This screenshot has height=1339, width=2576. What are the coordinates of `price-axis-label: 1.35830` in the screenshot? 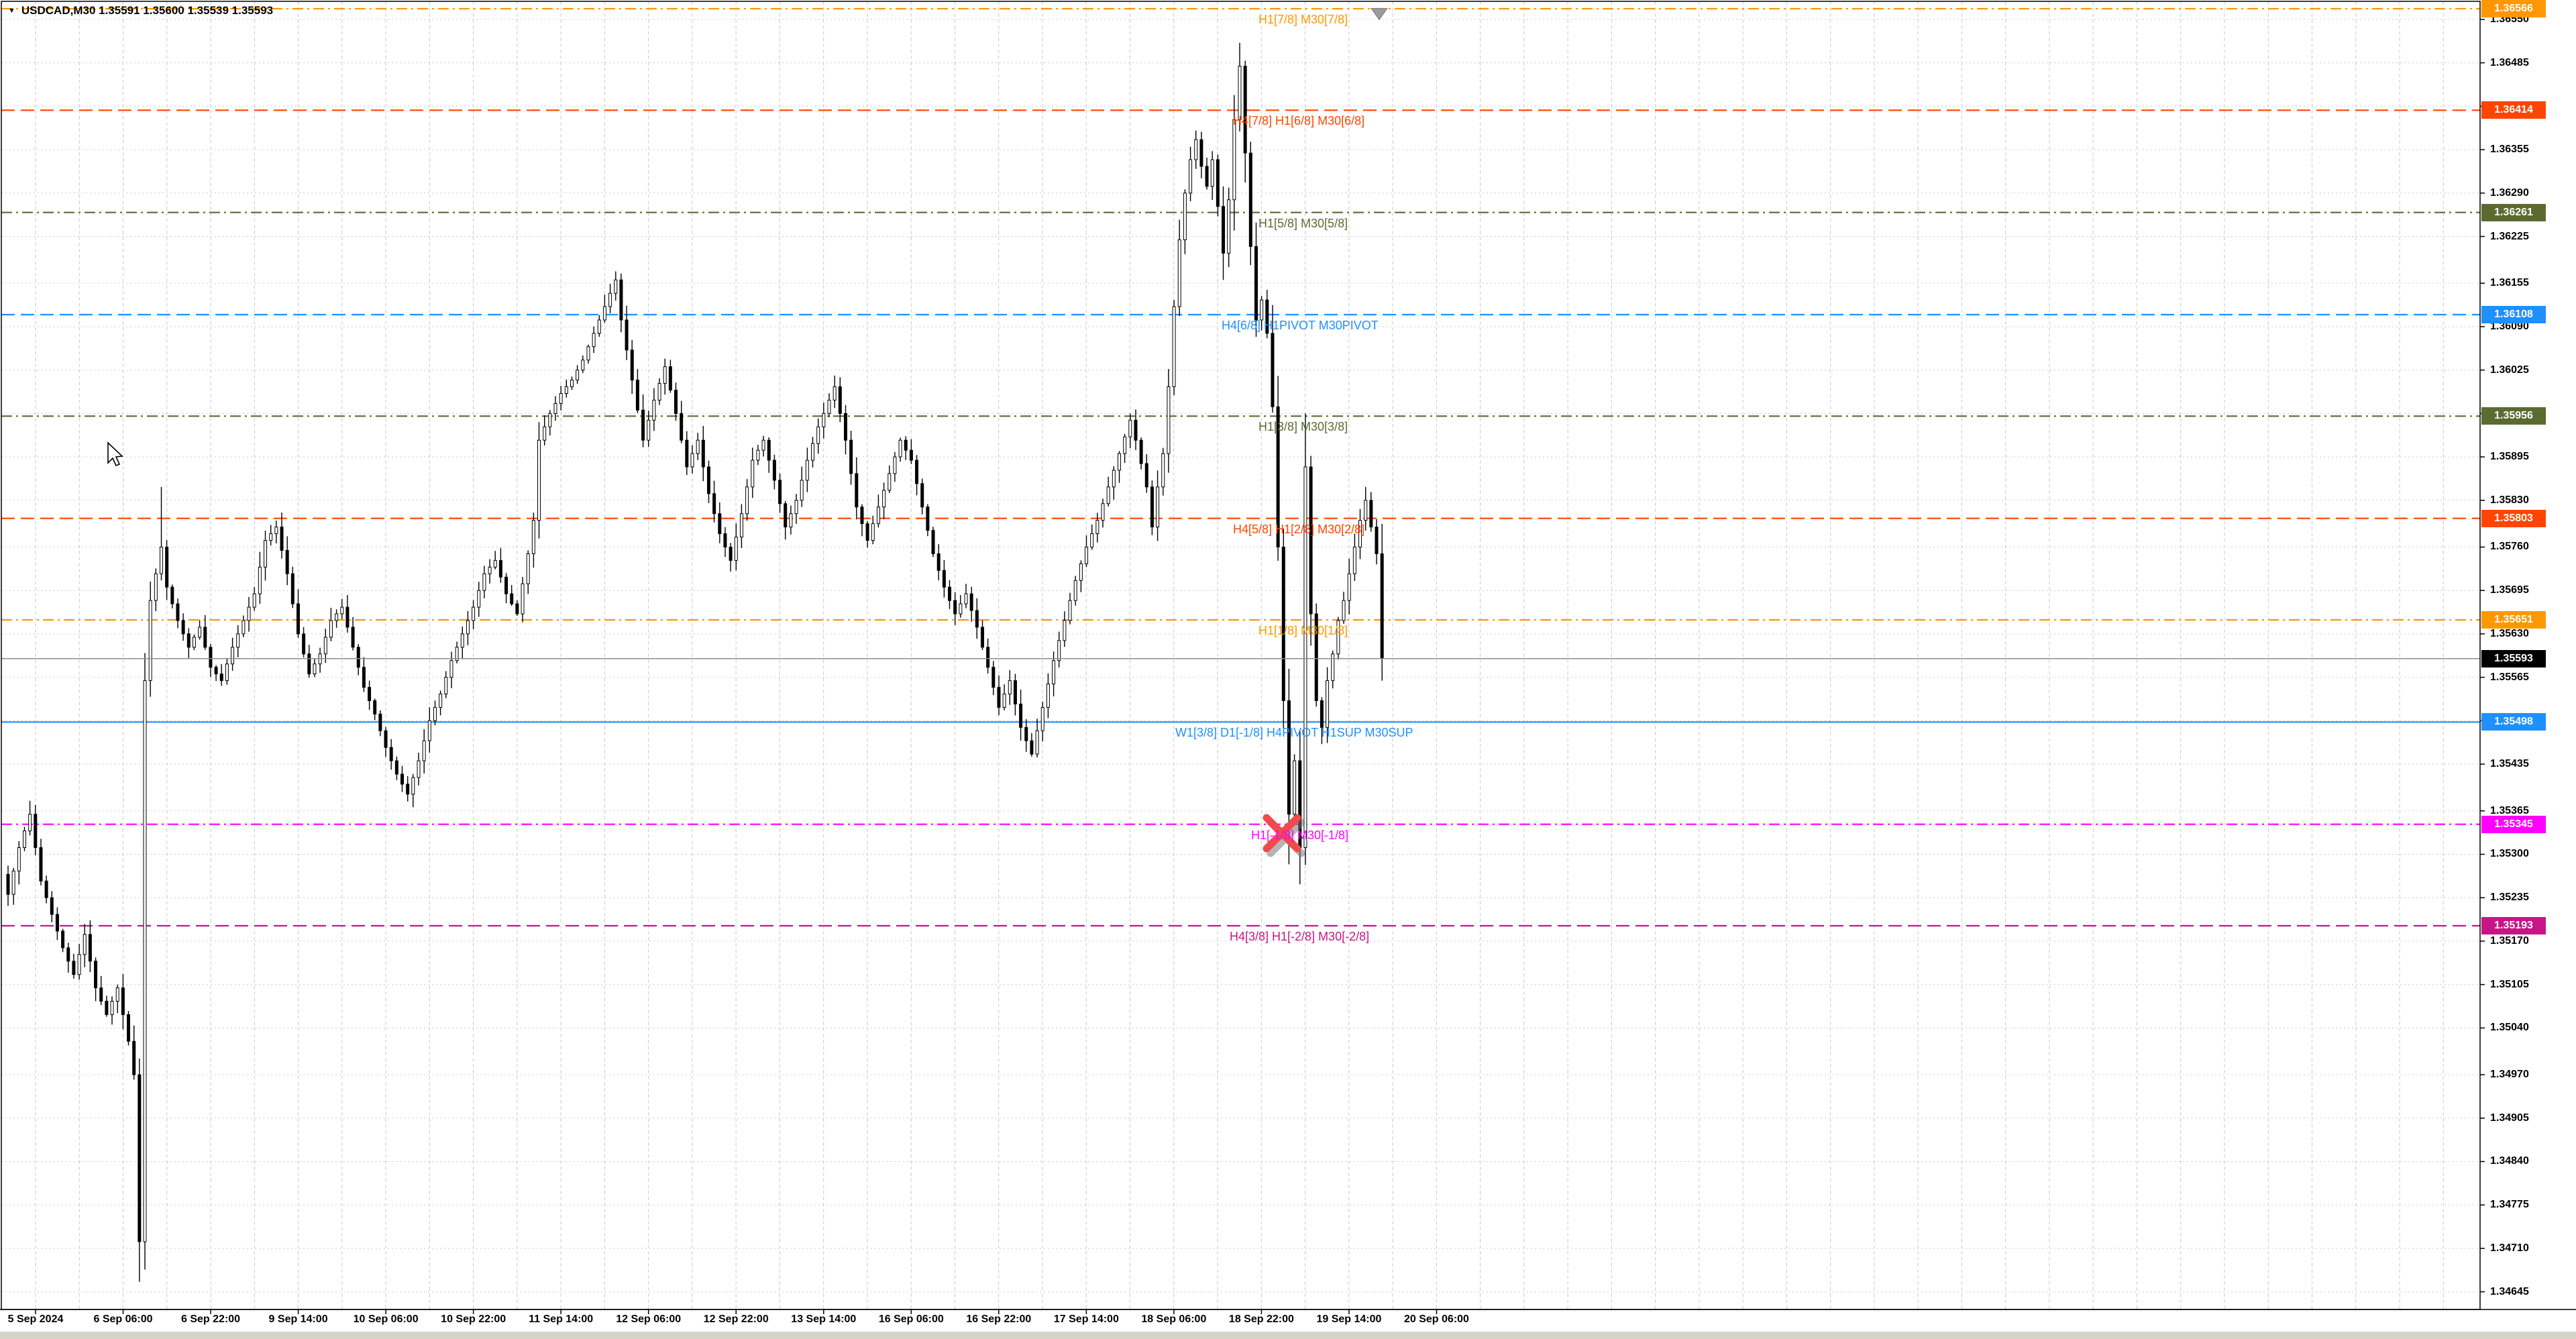 It's located at (2509, 500).